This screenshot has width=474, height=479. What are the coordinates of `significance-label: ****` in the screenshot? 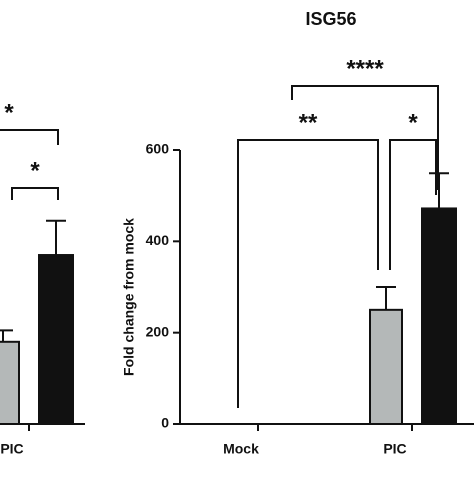 It's located at (365, 68).